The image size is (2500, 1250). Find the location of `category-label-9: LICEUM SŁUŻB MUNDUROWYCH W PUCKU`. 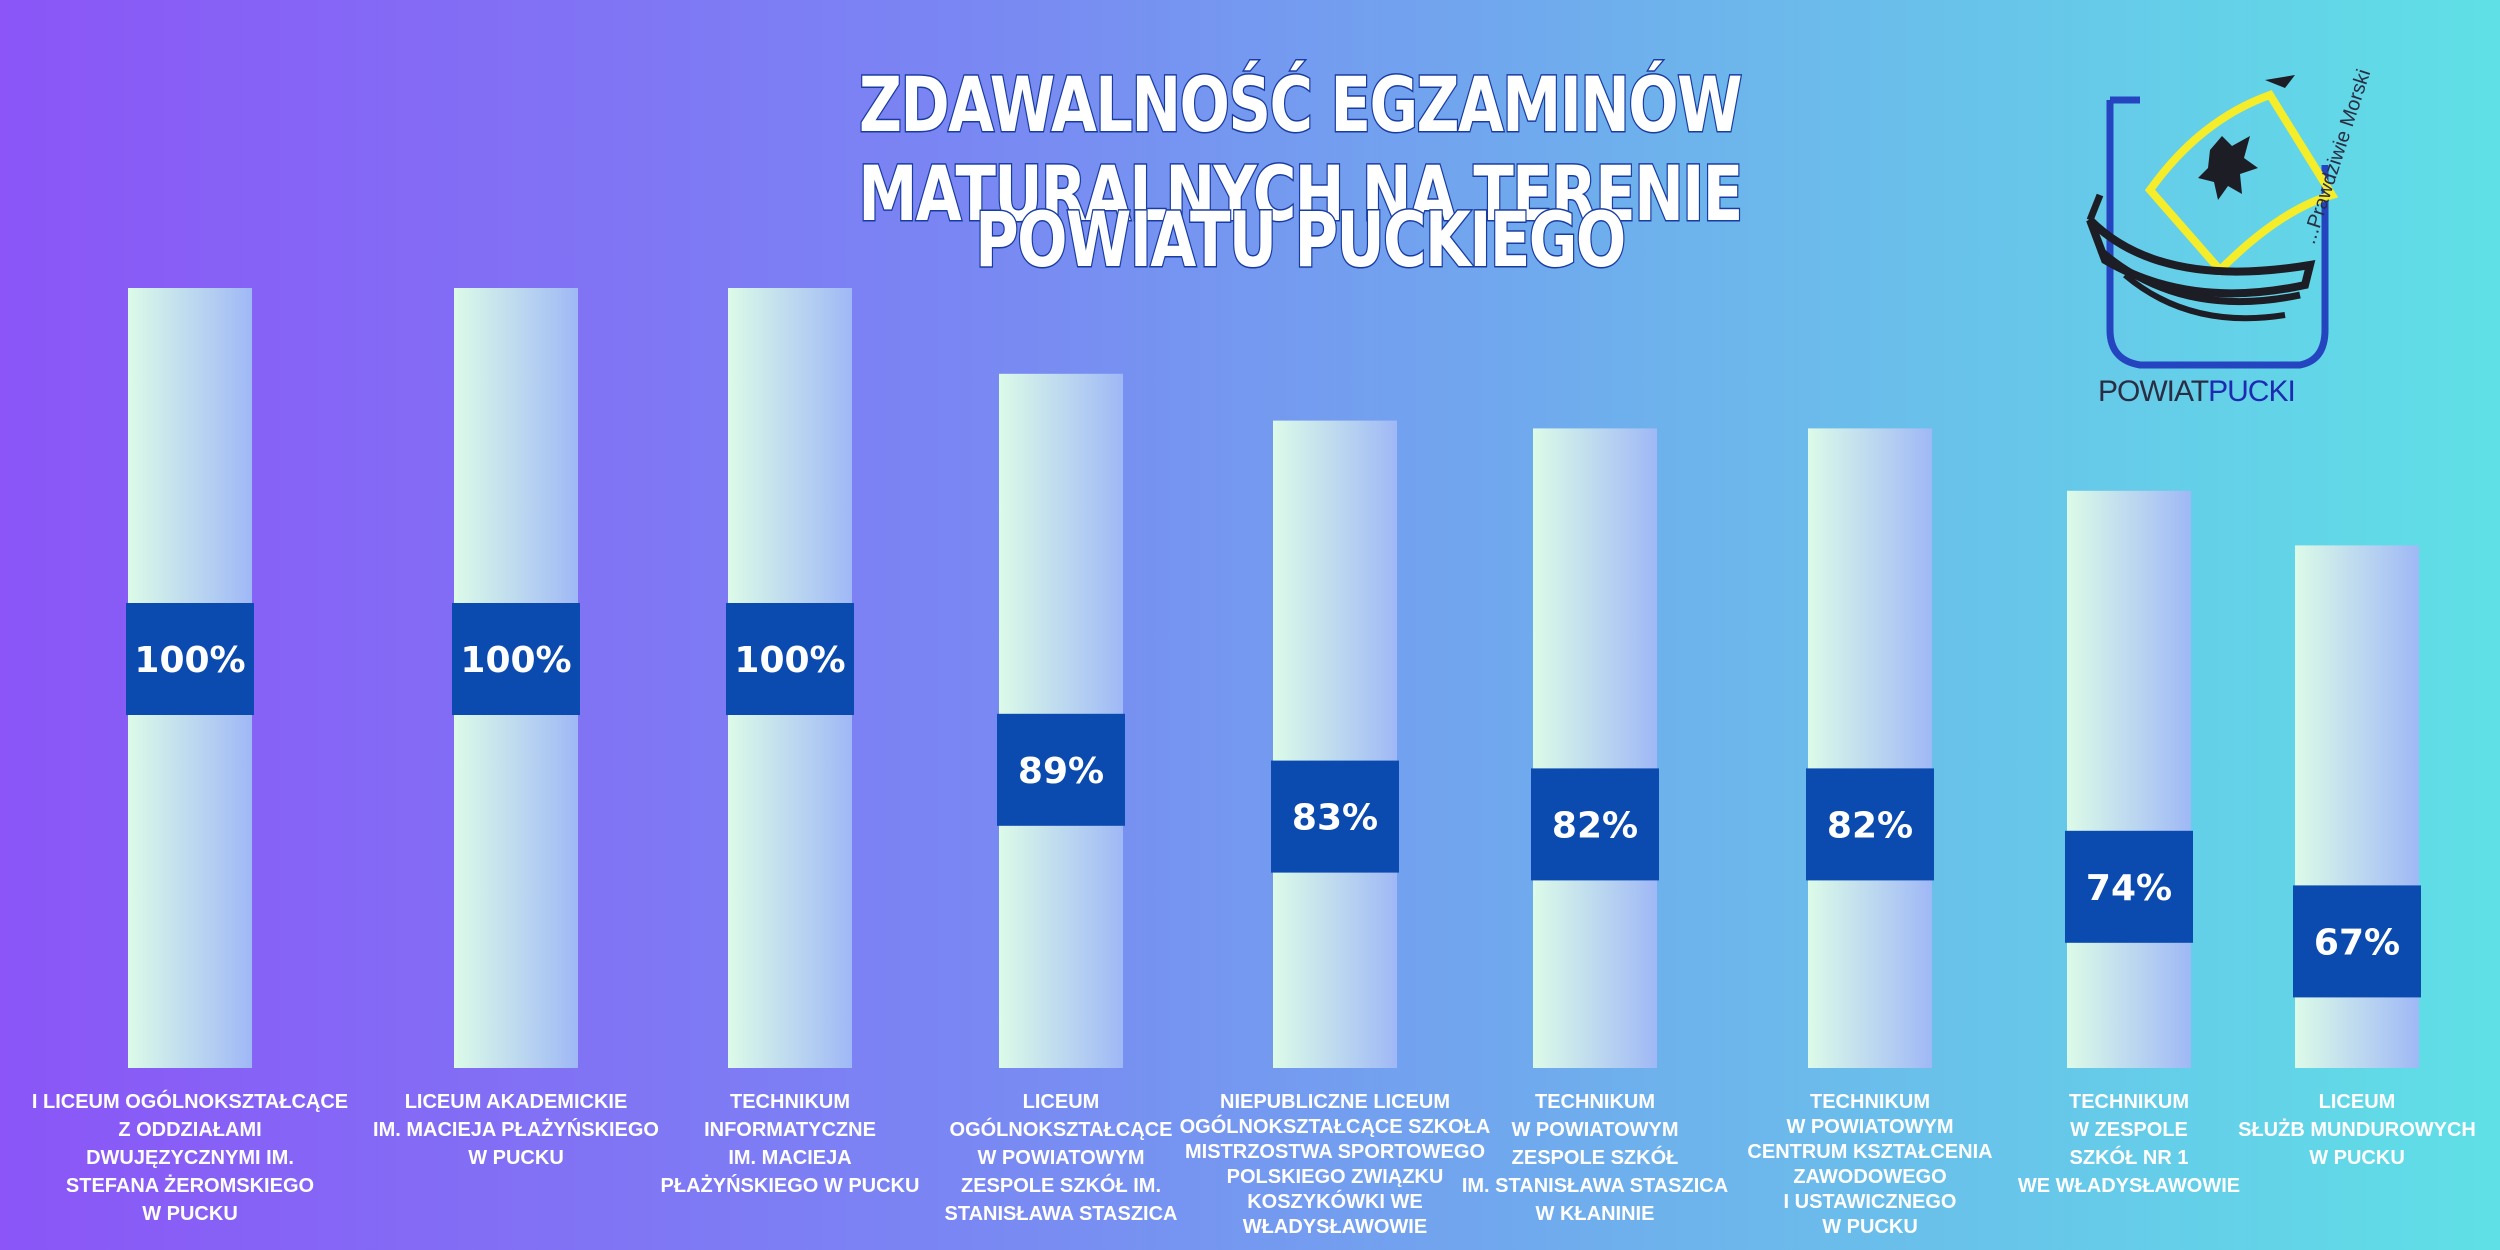

category-label-9: LICEUM SŁUŻB MUNDUROWYCH W PUCKU is located at coordinates (2357, 1130).